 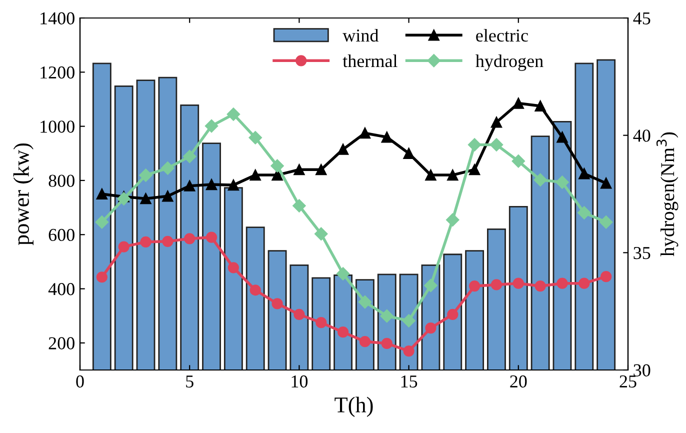 What do you see at coordinates (641, 18) in the screenshot?
I see `y2-tick-label: 45` at bounding box center [641, 18].